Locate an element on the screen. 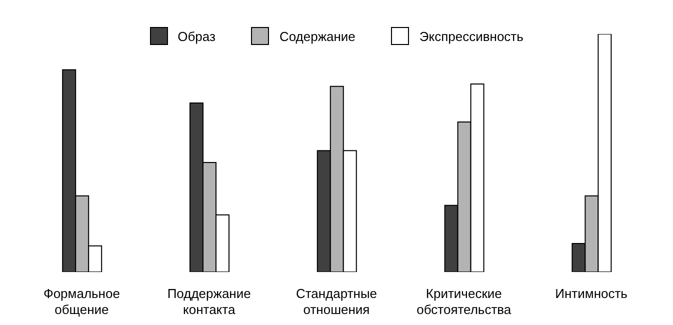 This screenshot has height=325, width=673. x-tick-label: Формальное общение is located at coordinates (81, 301).